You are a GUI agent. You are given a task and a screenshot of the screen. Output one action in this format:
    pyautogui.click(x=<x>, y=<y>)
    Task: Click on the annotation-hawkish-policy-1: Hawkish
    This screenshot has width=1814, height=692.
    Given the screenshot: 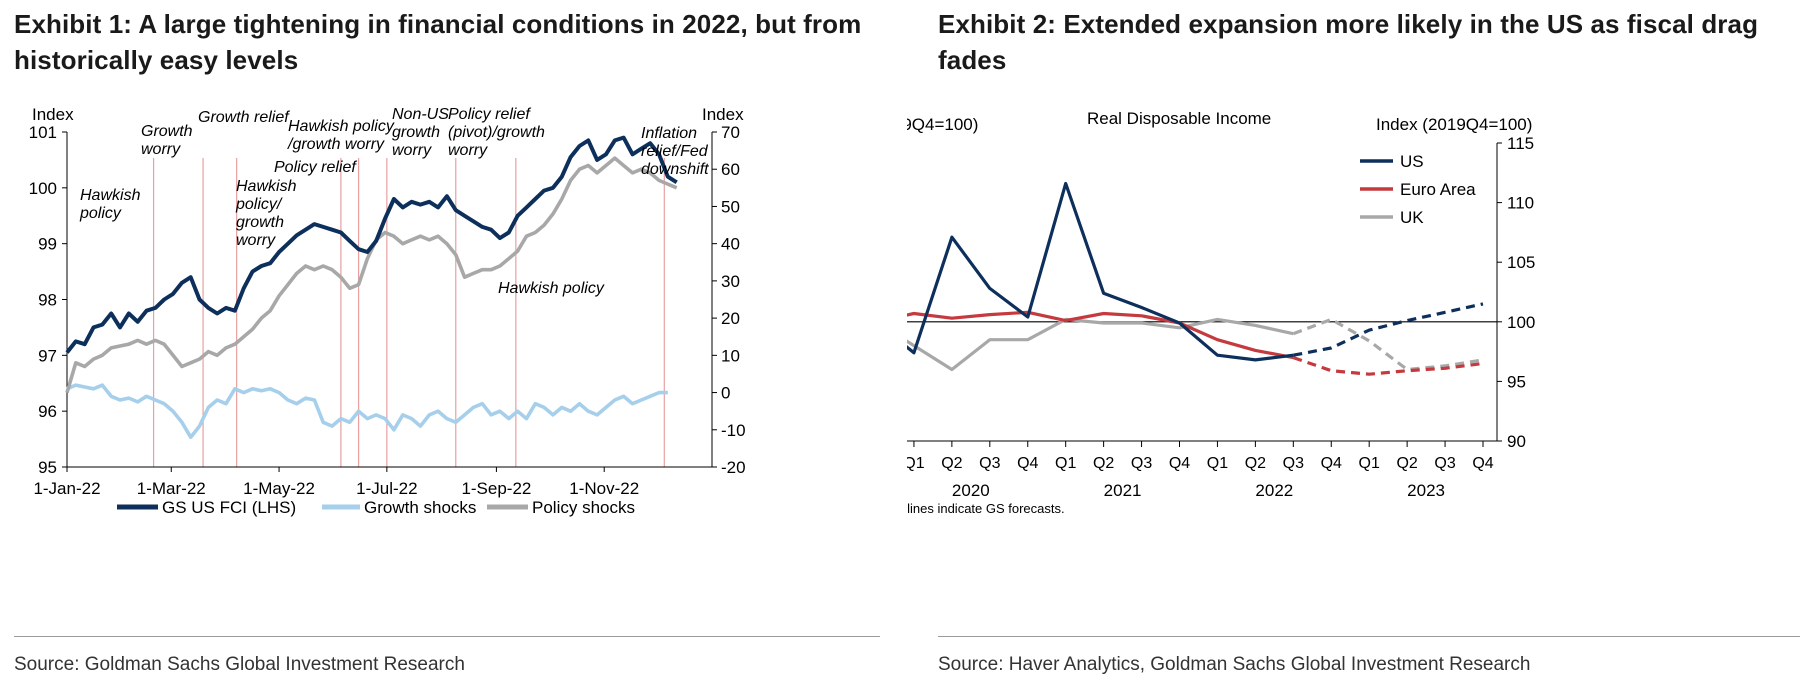 What is the action you would take?
    pyautogui.click(x=110, y=195)
    